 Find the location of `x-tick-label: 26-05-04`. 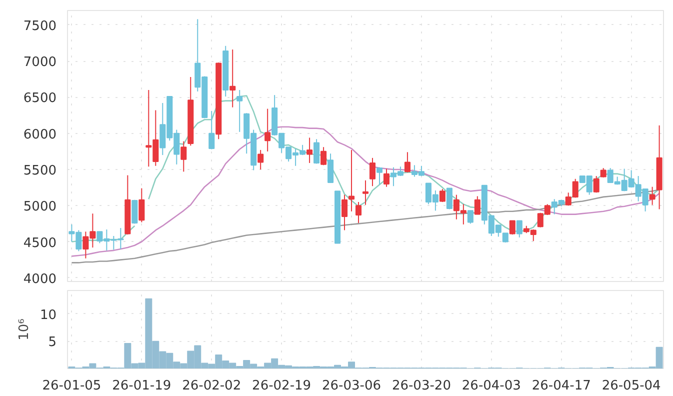

x-tick-label: 26-05-04 is located at coordinates (631, 386).